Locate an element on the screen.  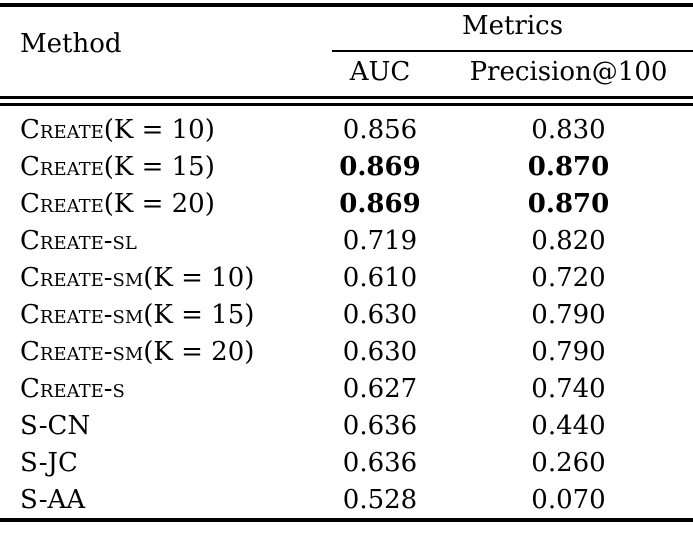
table-row: Create-sl 0.719 0.820 is located at coordinates (346, 240).